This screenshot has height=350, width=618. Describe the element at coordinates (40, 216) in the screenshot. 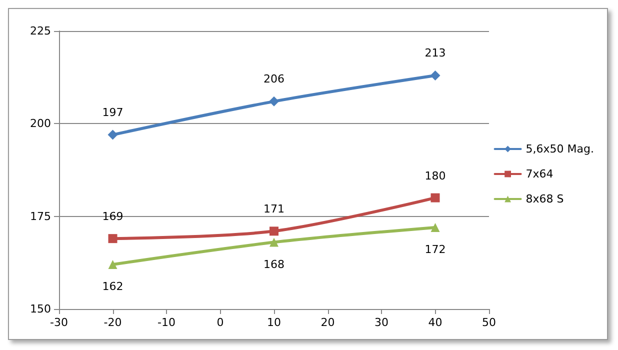

I see `y-tick-label: 175` at that location.